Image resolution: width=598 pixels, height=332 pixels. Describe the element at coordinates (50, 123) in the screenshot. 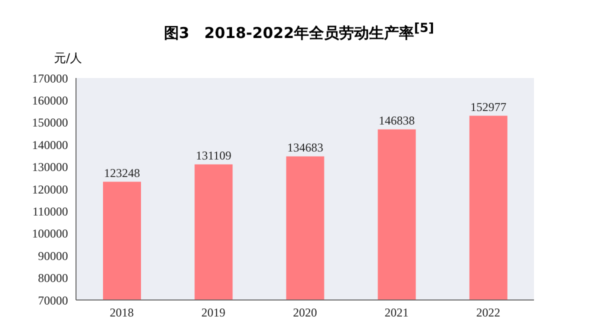

I see `y-tick-label: 150000` at that location.